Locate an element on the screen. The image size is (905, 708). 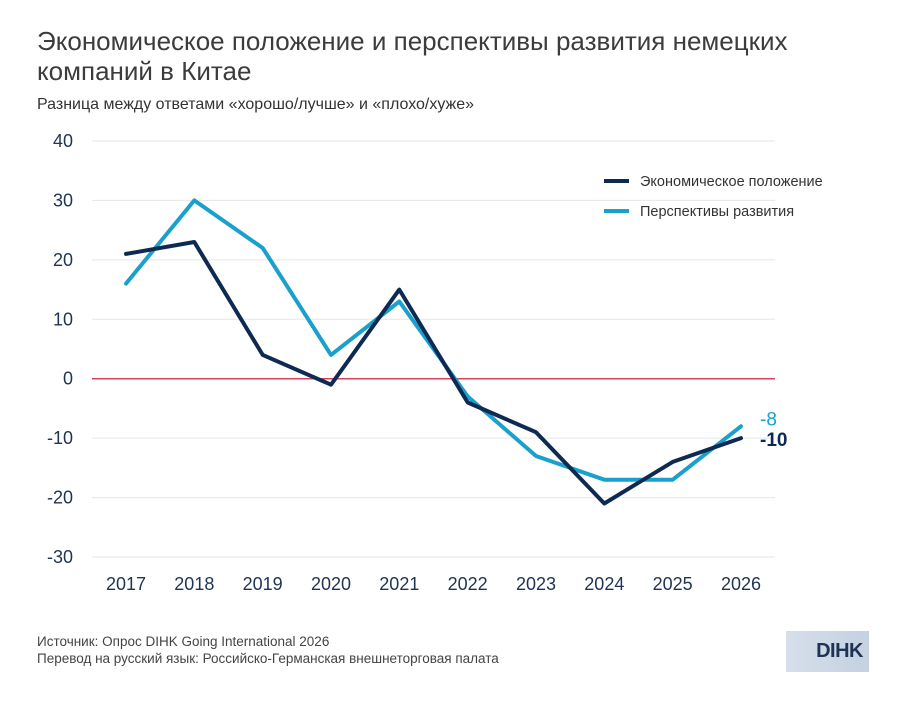
y-tick-label: -10 is located at coordinates (60, 438).